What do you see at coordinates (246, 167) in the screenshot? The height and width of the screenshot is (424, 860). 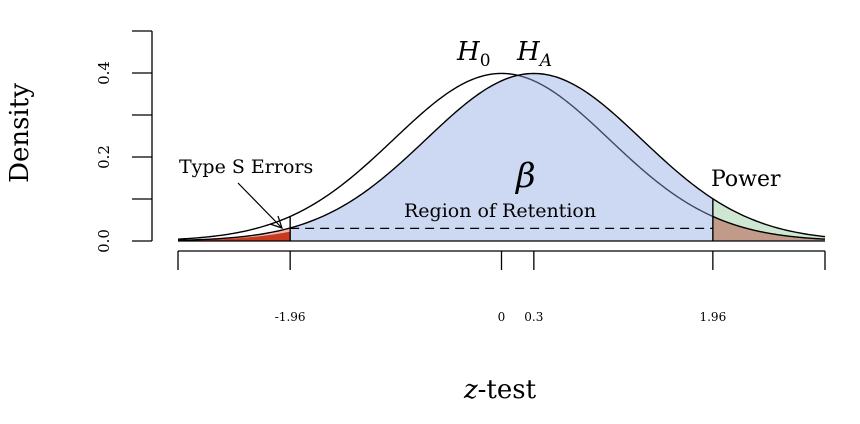 I see `type-s-label: Type S Errors` at bounding box center [246, 167].